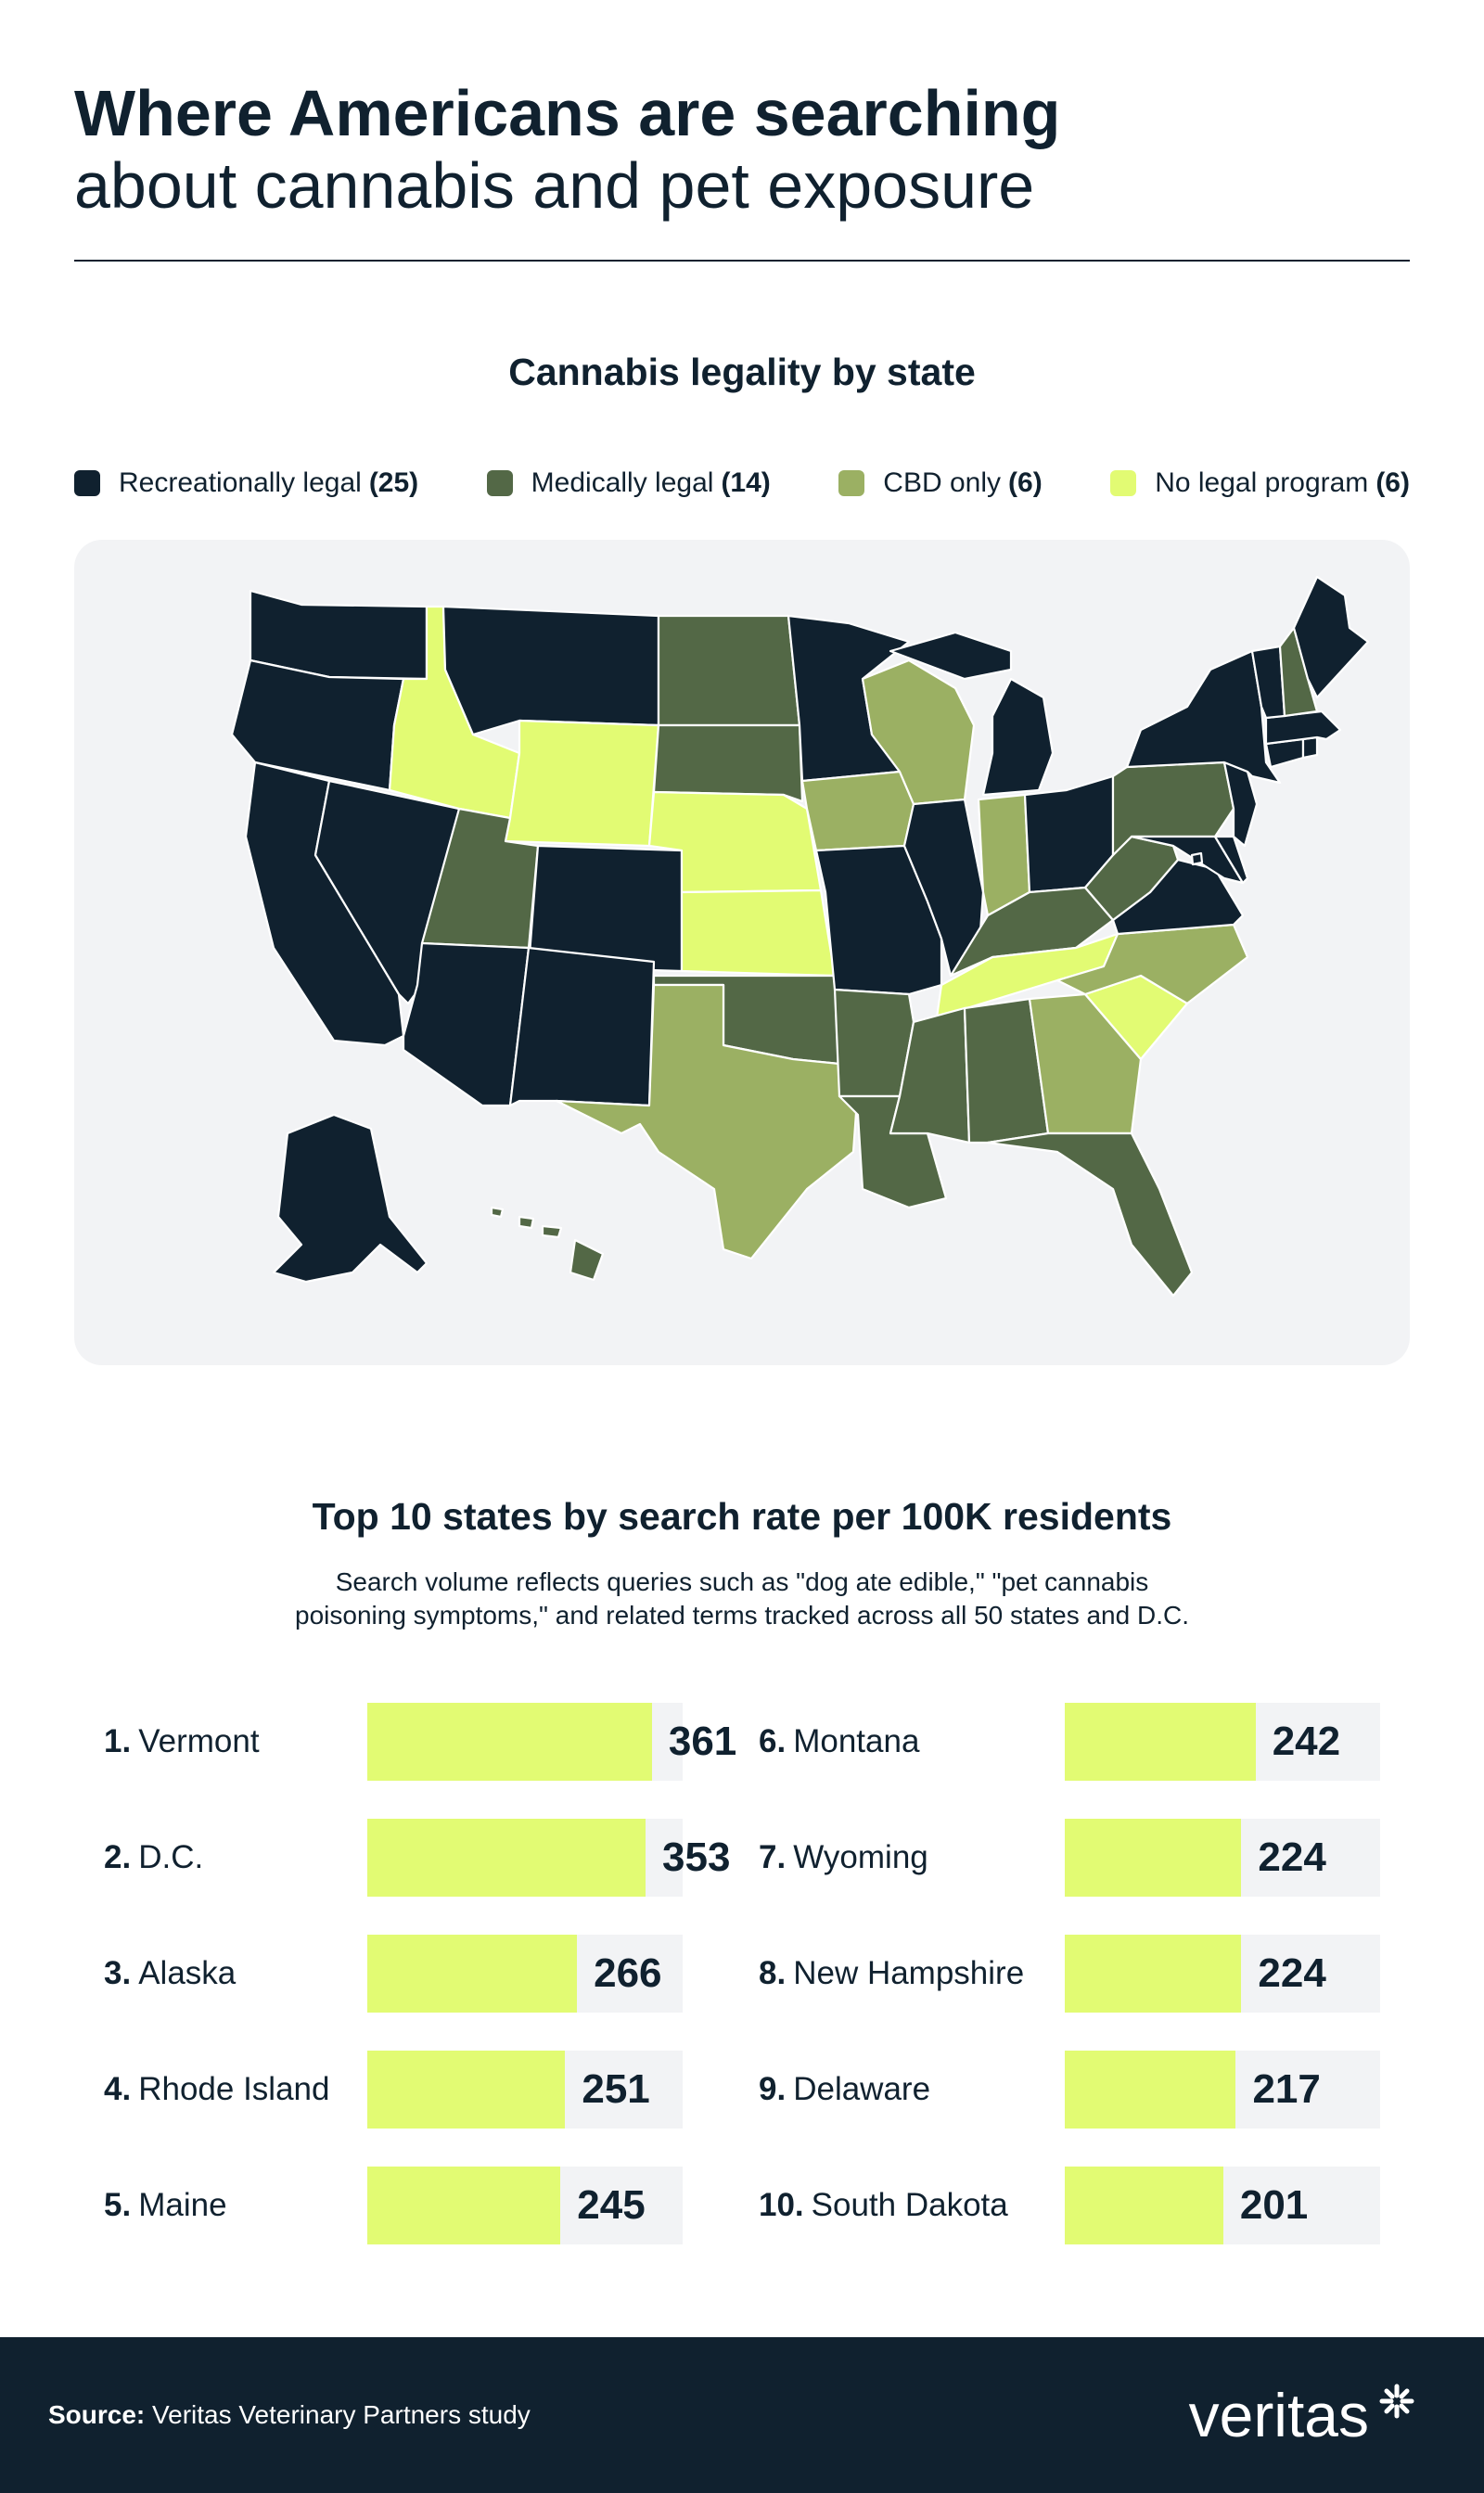 This screenshot has height=2493, width=1484. I want to click on bar-label: 2. D.C., so click(153, 1858).